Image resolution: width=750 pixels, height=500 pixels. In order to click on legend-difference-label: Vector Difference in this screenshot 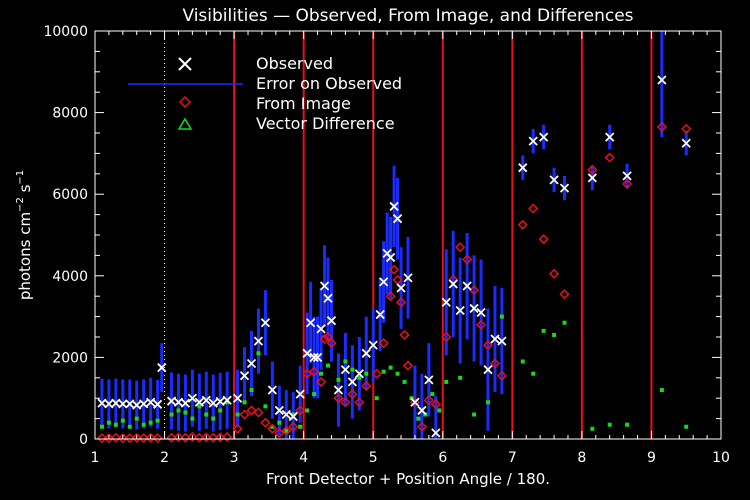, I will do `click(325, 123)`.